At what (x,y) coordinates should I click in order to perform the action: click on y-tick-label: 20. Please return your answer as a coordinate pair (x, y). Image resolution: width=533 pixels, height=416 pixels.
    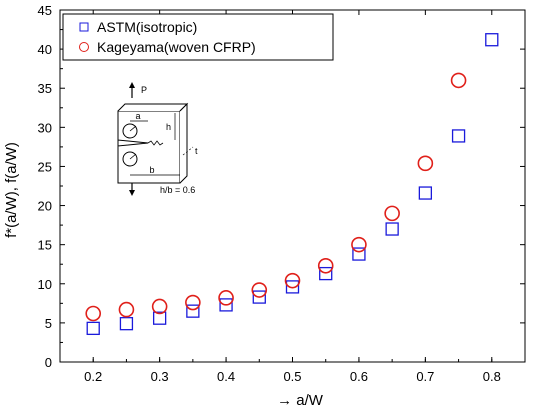
    Looking at the image, I should click on (45, 206).